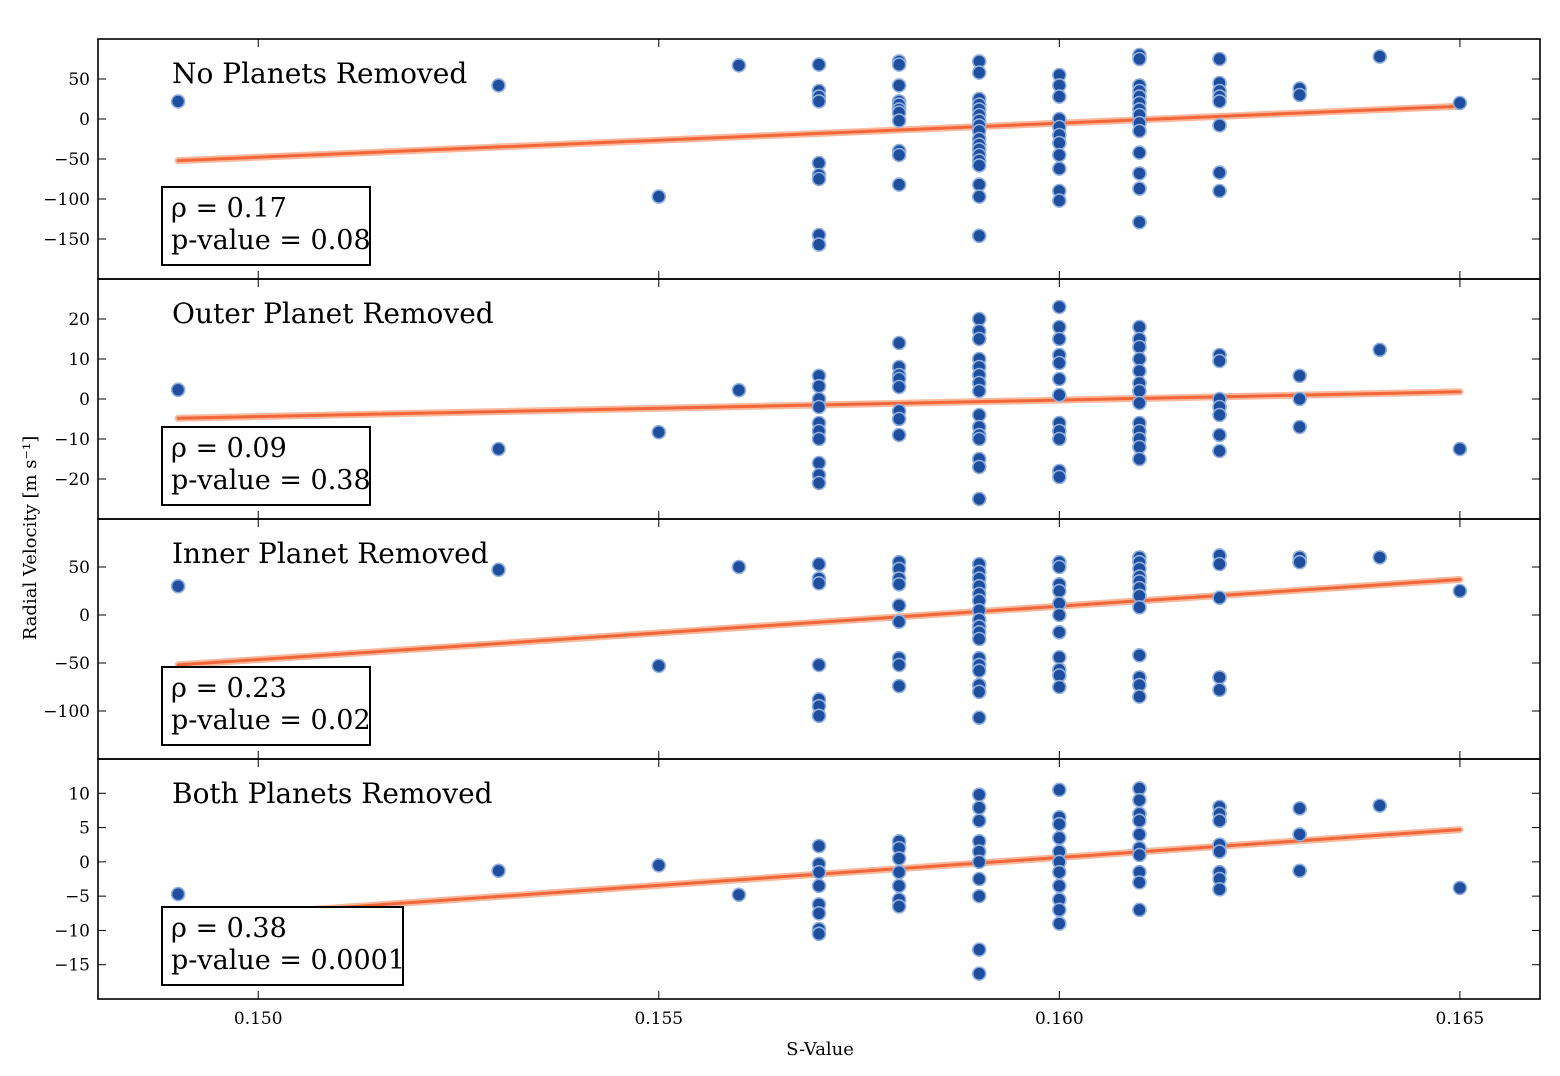  What do you see at coordinates (1460, 1019) in the screenshot?
I see `x-tick-label: 0.165` at bounding box center [1460, 1019].